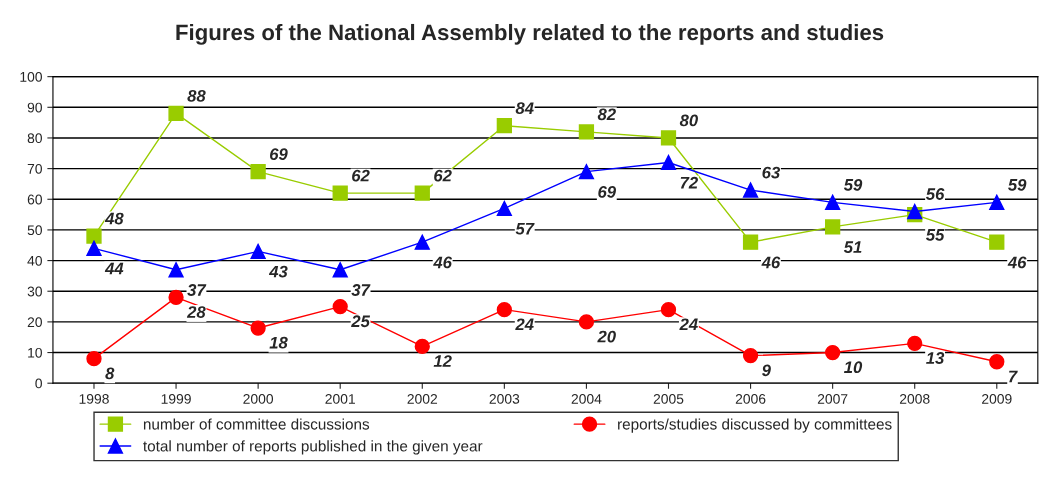 The width and height of the screenshot is (1059, 479). Describe the element at coordinates (114, 218) in the screenshot. I see `data-label: 48` at that location.